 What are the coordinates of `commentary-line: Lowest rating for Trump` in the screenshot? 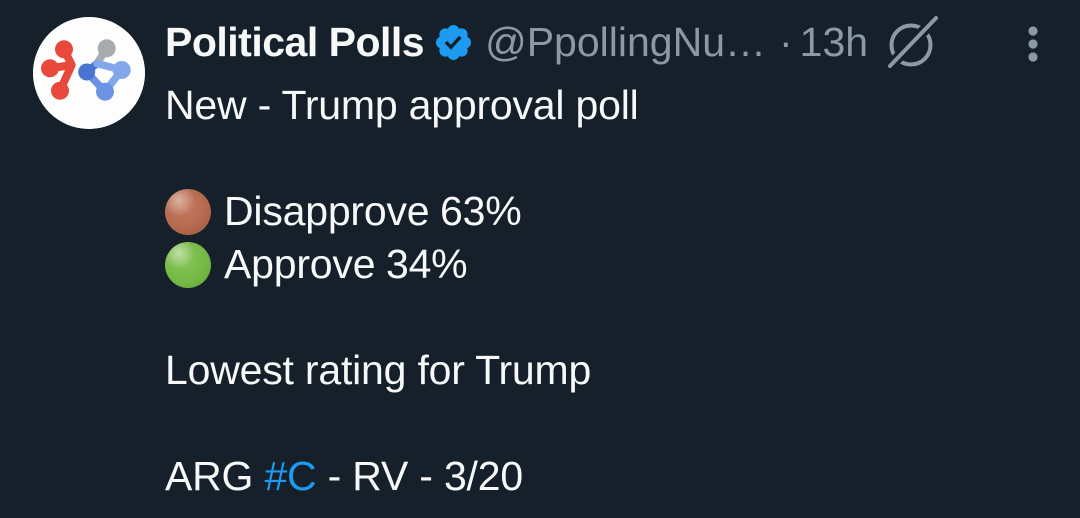 It's located at (378, 370).